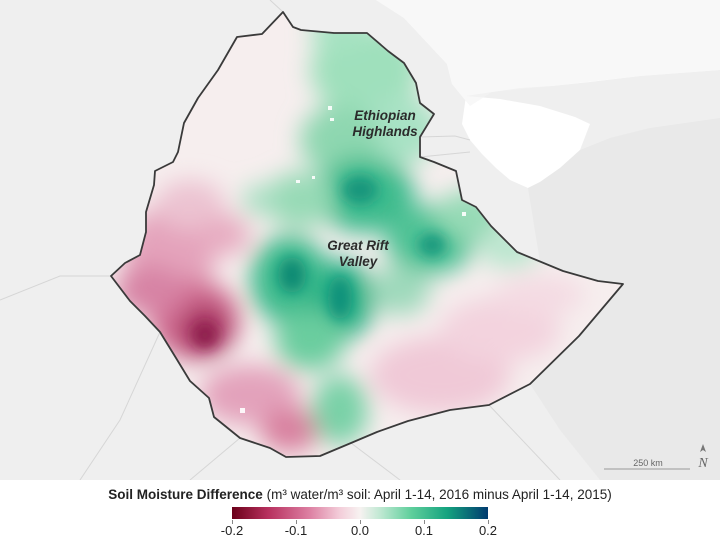  What do you see at coordinates (488, 530) in the screenshot?
I see `legend-tick-label: 0.2` at bounding box center [488, 530].